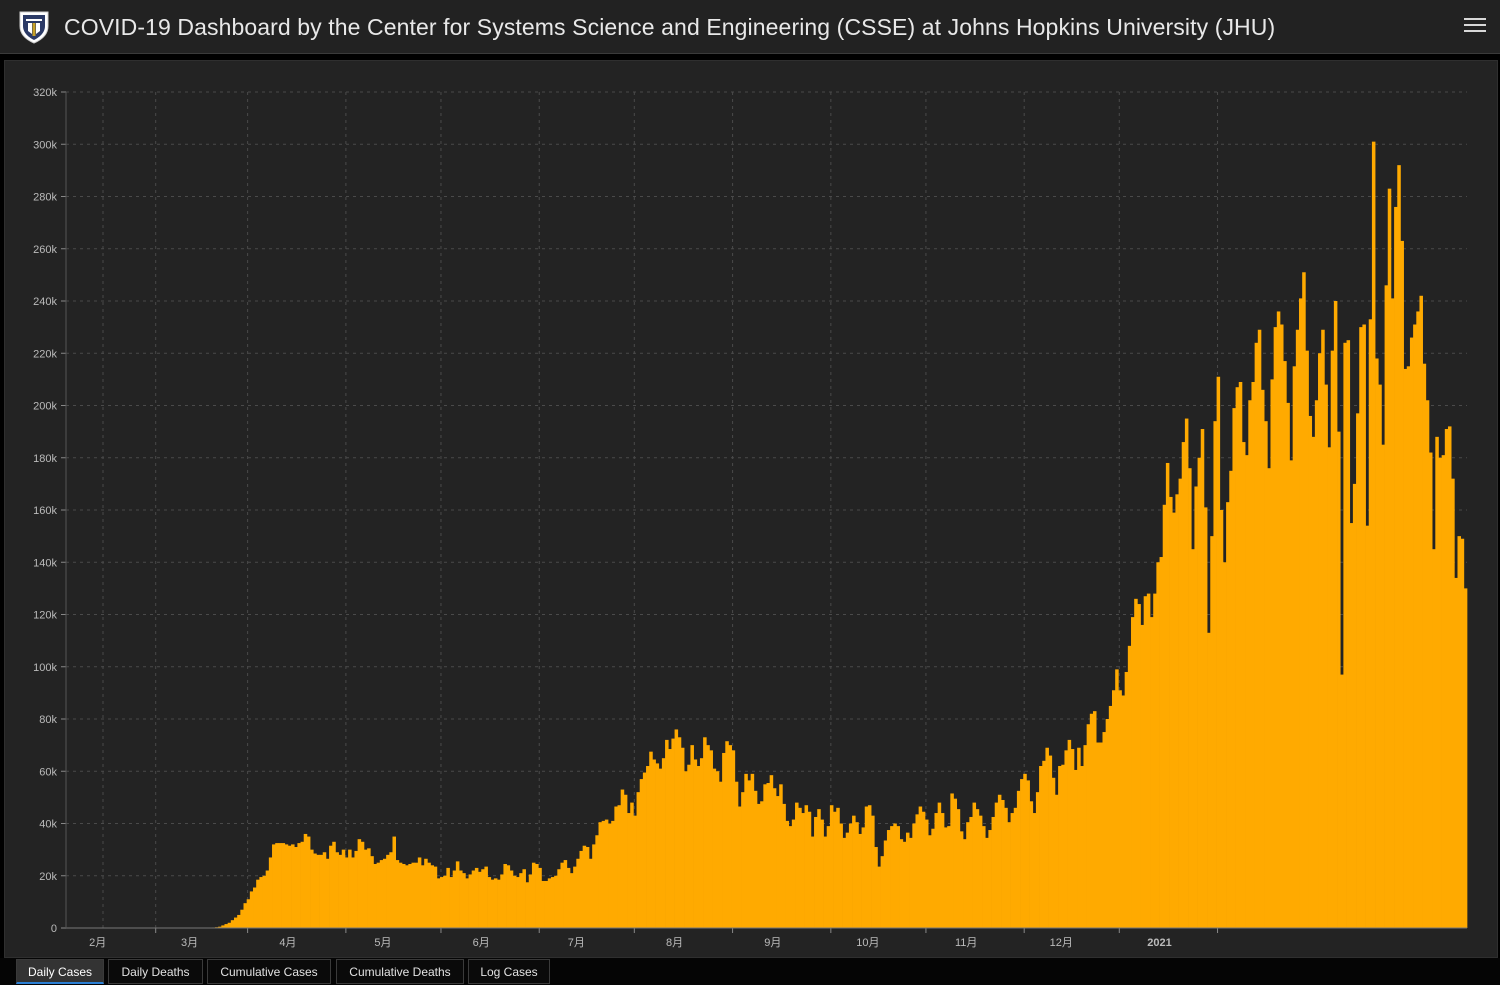 This screenshot has width=1500, height=985. Describe the element at coordinates (97, 943) in the screenshot. I see `x-tick-label: 2月` at that location.